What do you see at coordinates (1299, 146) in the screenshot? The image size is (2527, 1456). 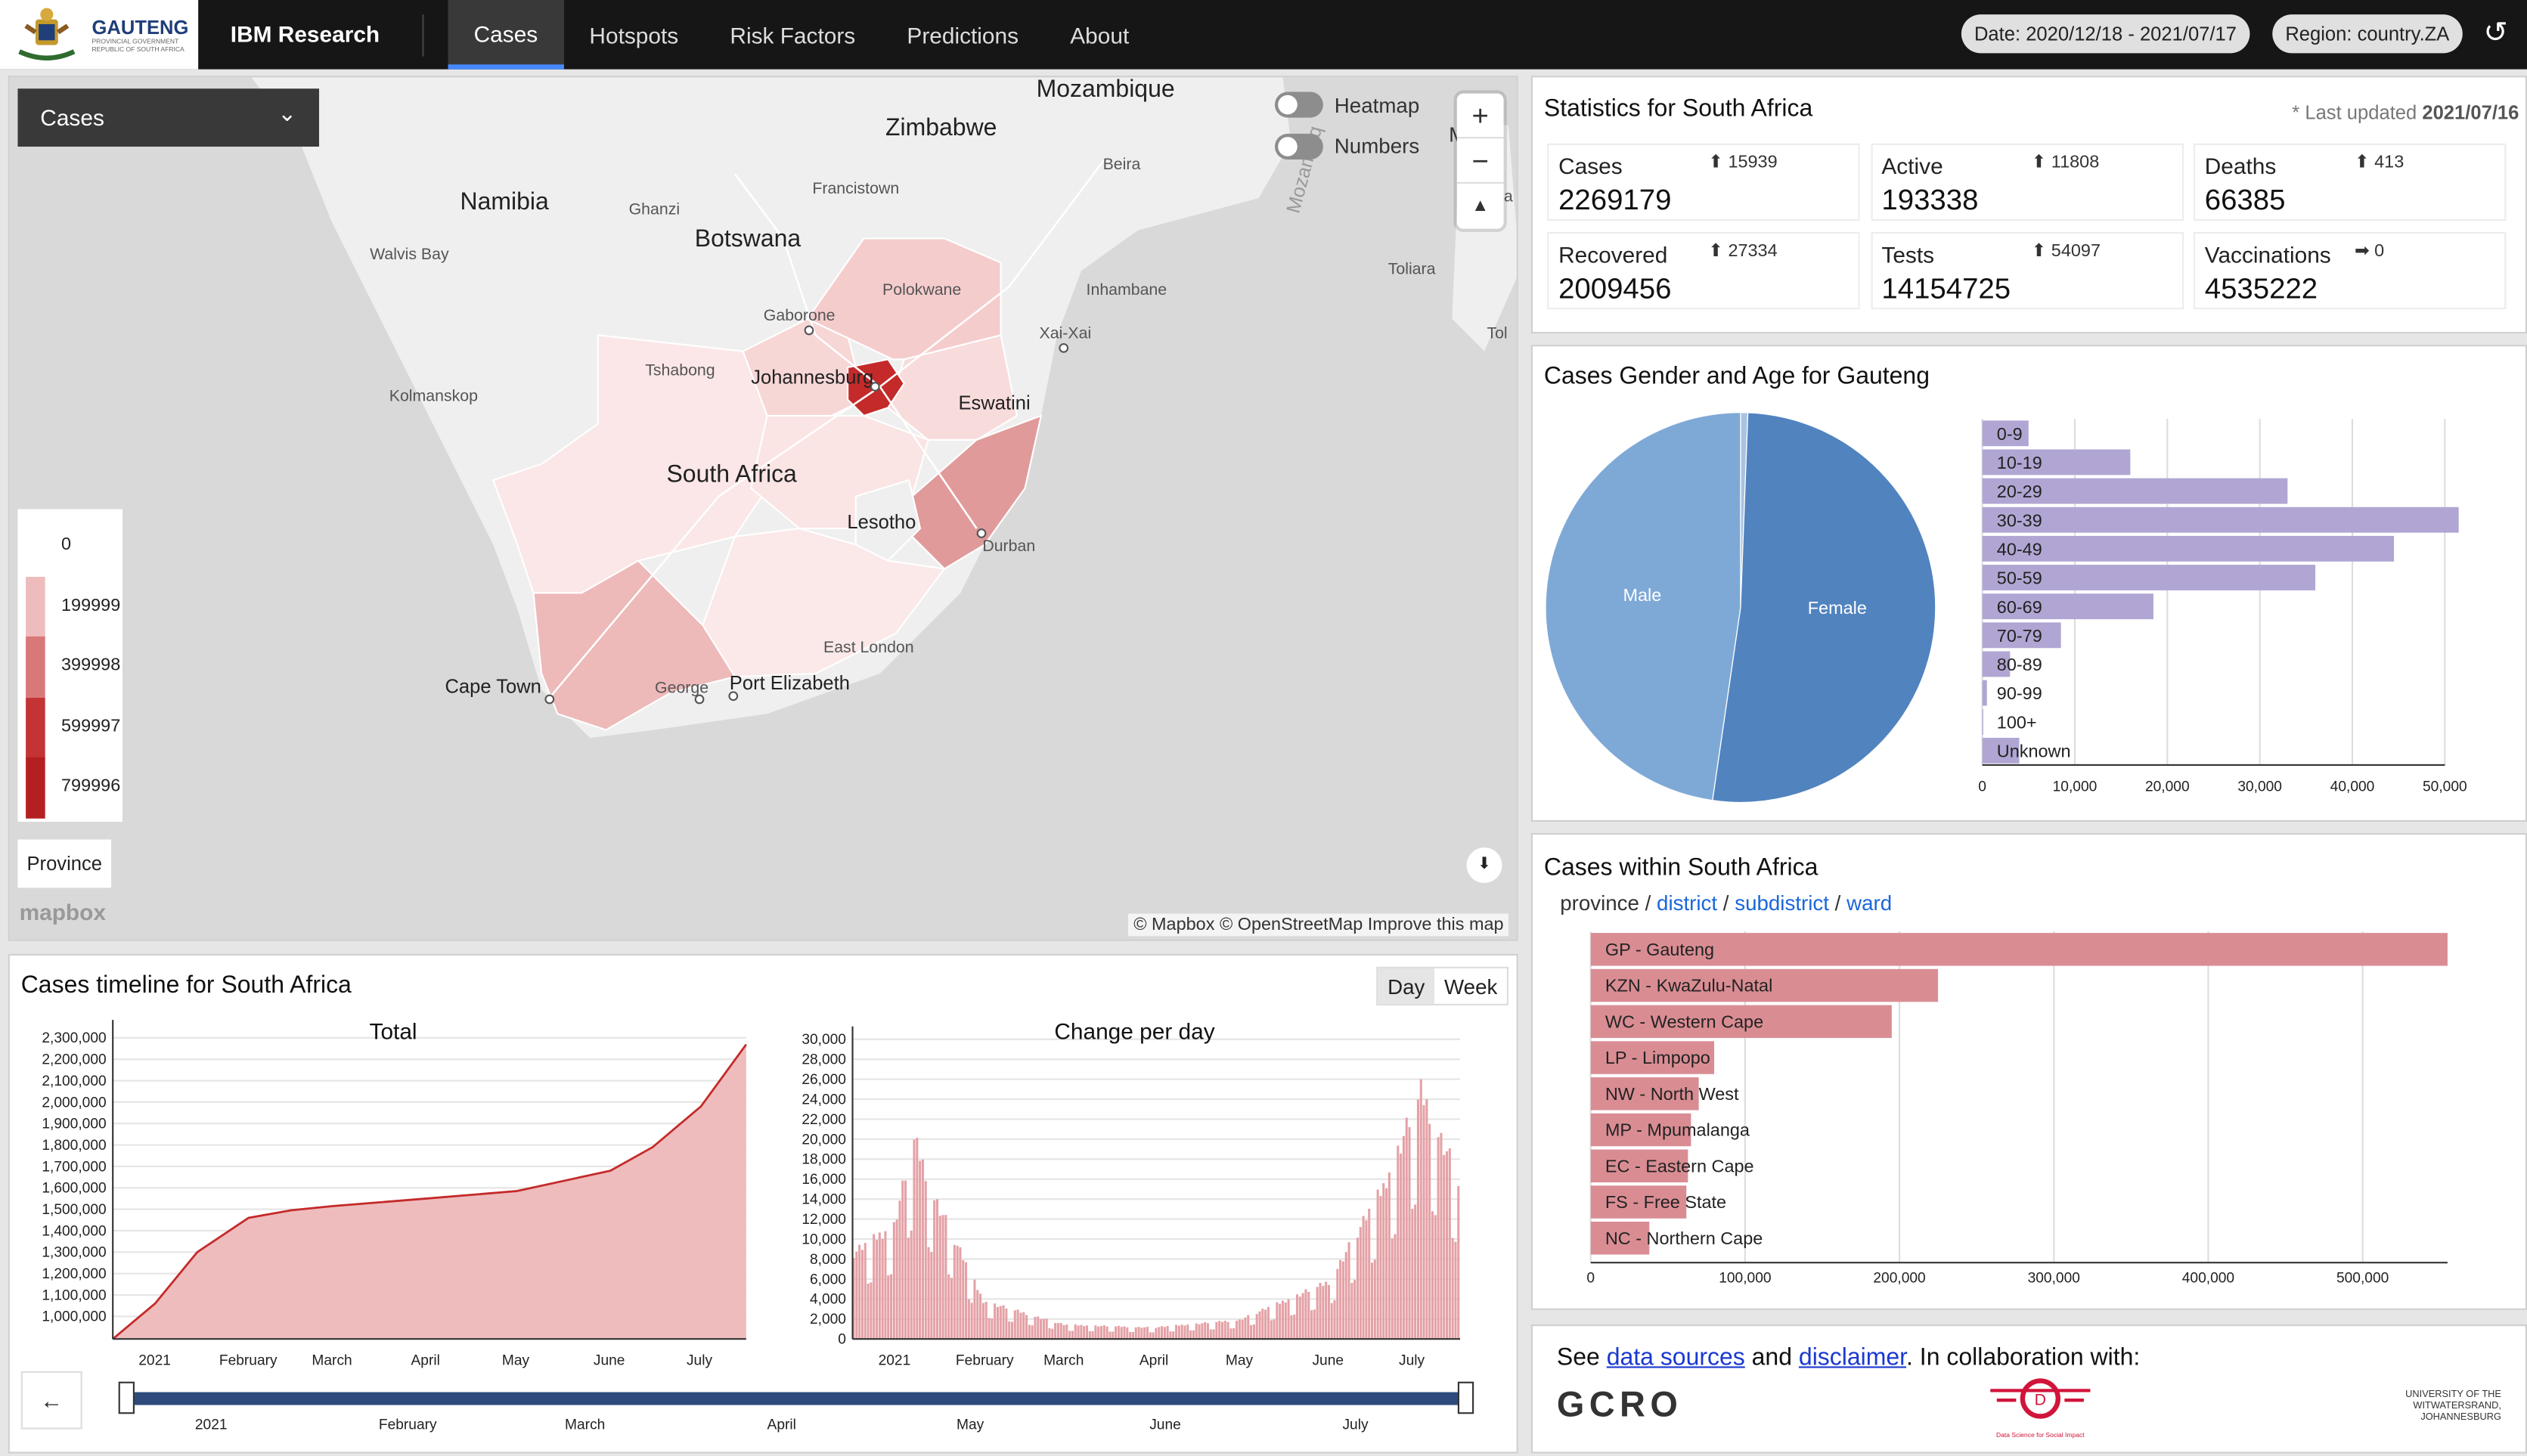 I see `numbers-toggle` at bounding box center [1299, 146].